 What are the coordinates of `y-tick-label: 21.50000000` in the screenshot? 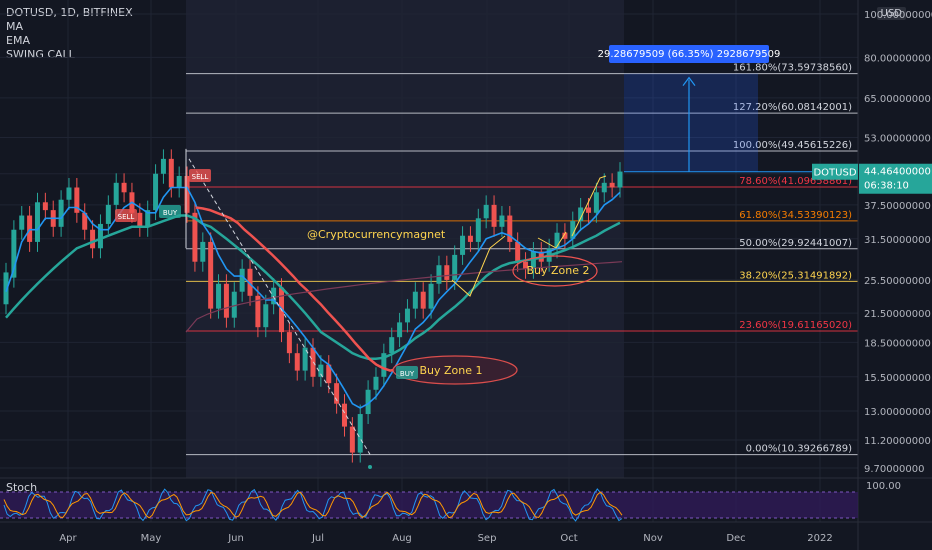 It's located at (897, 314).